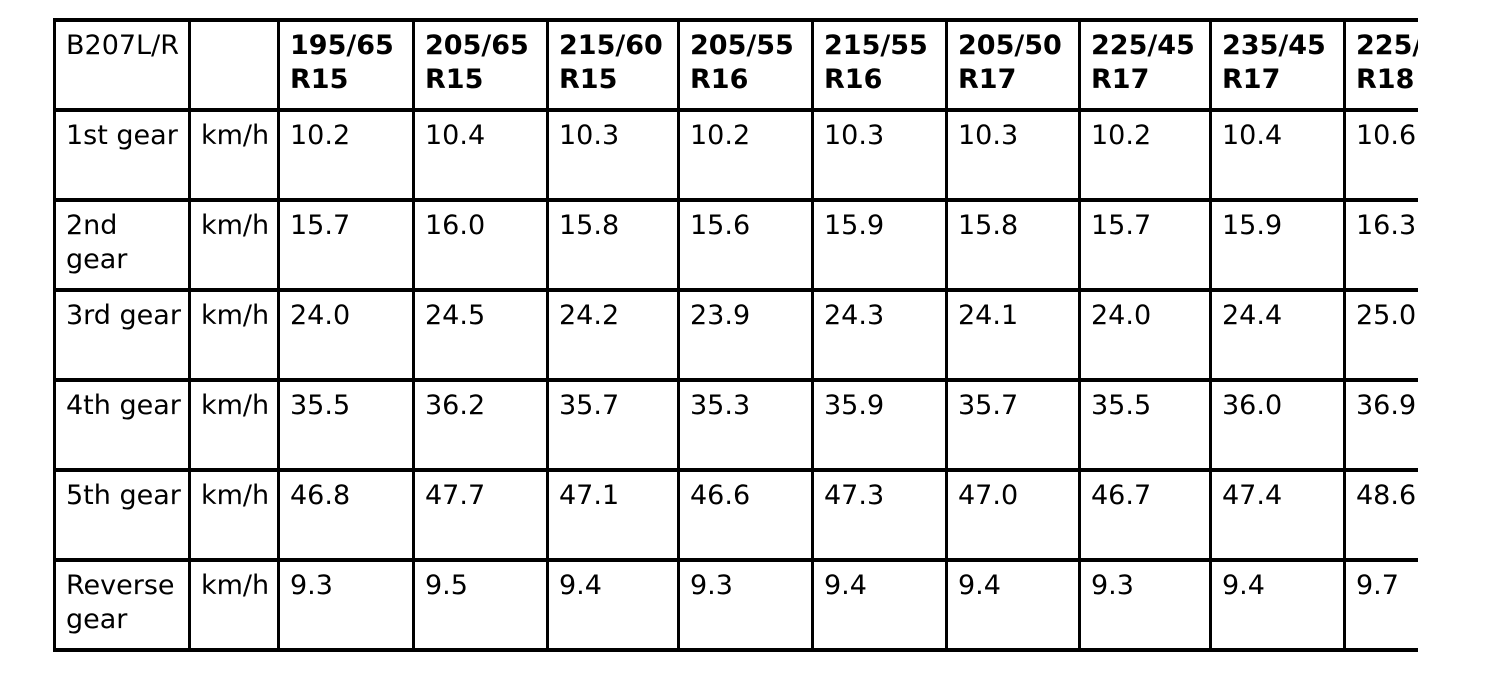 The image size is (1504, 676). What do you see at coordinates (480, 605) in the screenshot?
I see `speed-cell: 9.5` at bounding box center [480, 605].